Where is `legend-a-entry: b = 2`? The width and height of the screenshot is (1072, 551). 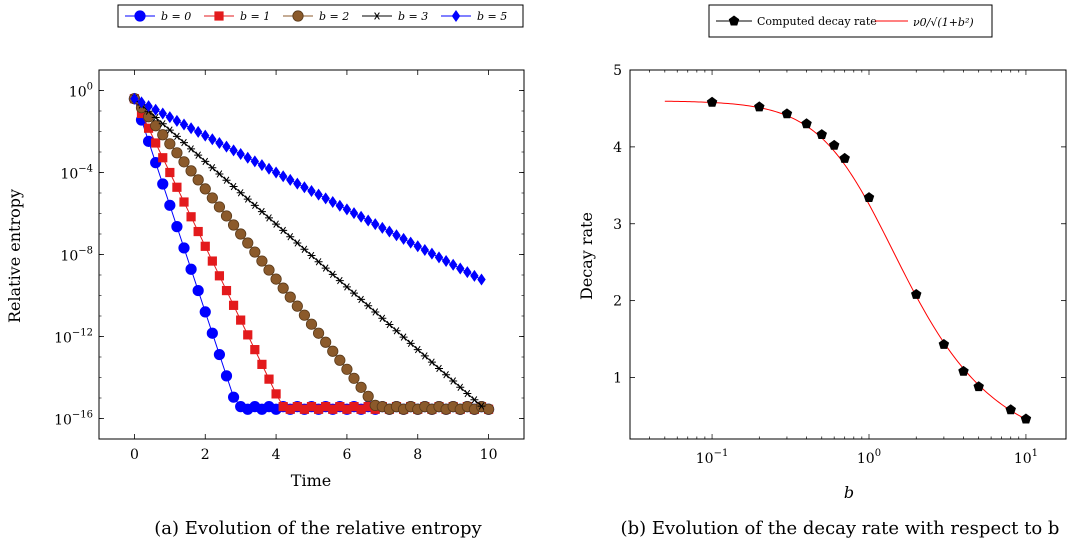 legend-a-entry: b = 2 is located at coordinates (316, 16).